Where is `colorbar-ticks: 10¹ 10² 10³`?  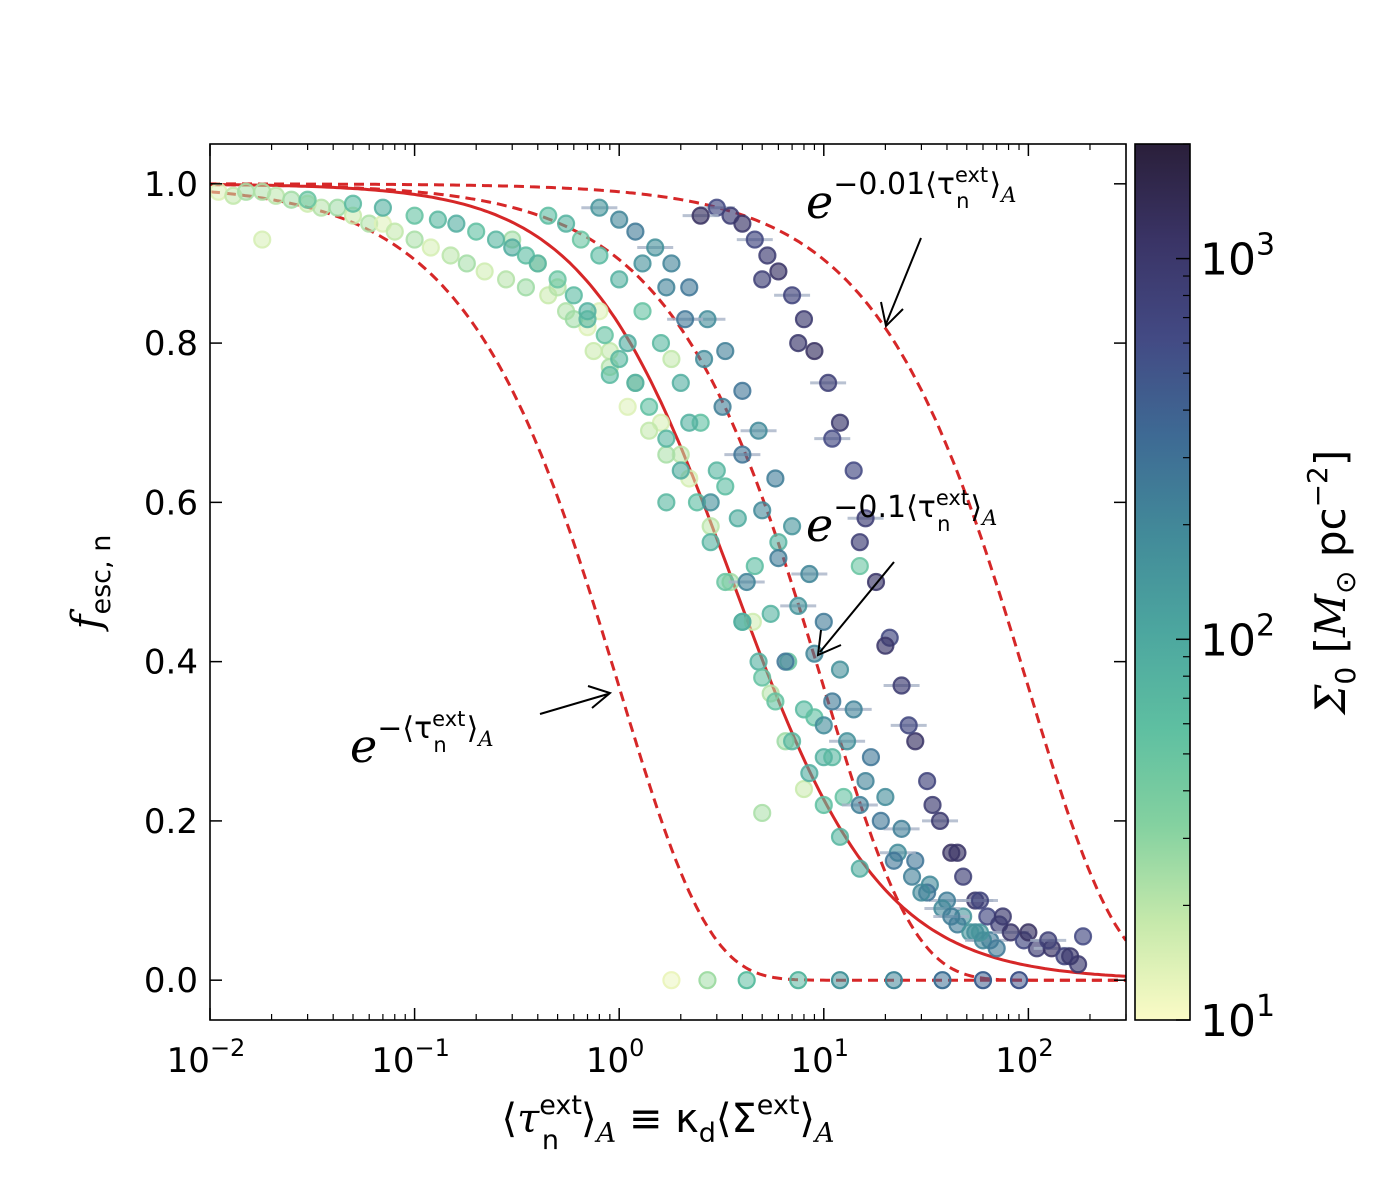
colorbar-ticks: 10¹ 10² 10³ is located at coordinates (1225, 595).